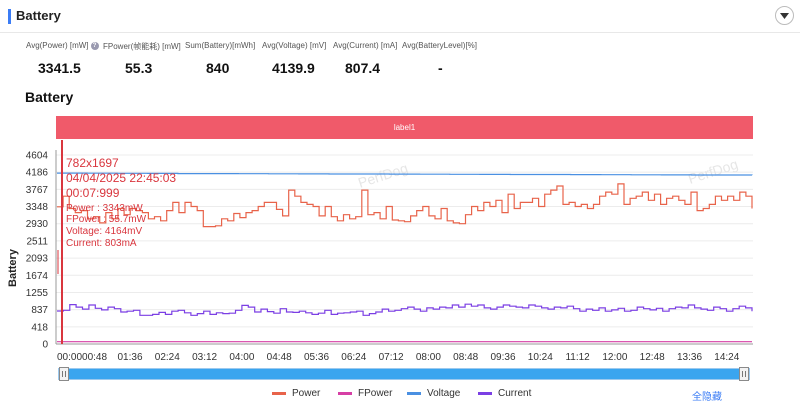  What do you see at coordinates (726, 357) in the screenshot?
I see `x-tick-label: 14:24` at bounding box center [726, 357].